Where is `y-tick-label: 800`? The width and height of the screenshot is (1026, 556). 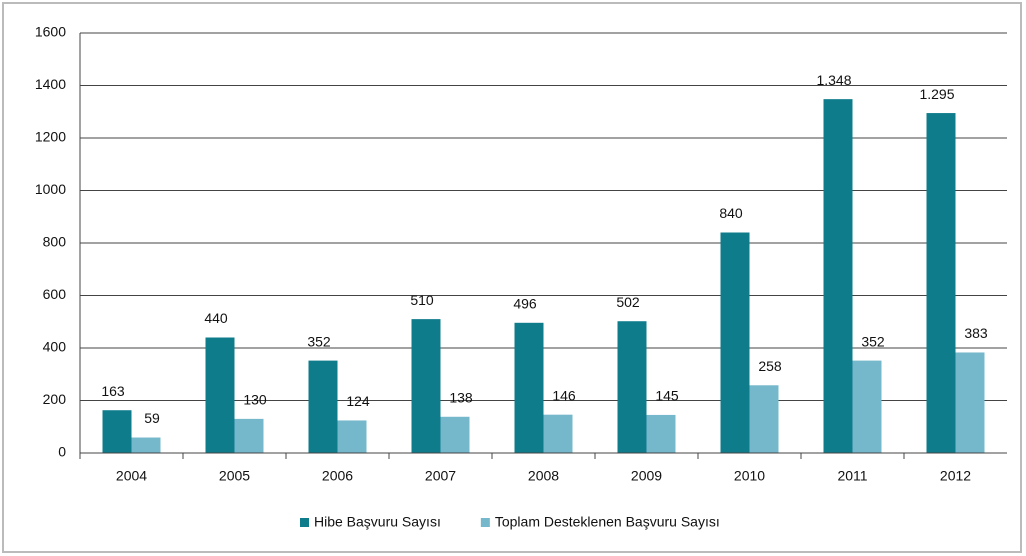 y-tick-label: 800 is located at coordinates (55, 242).